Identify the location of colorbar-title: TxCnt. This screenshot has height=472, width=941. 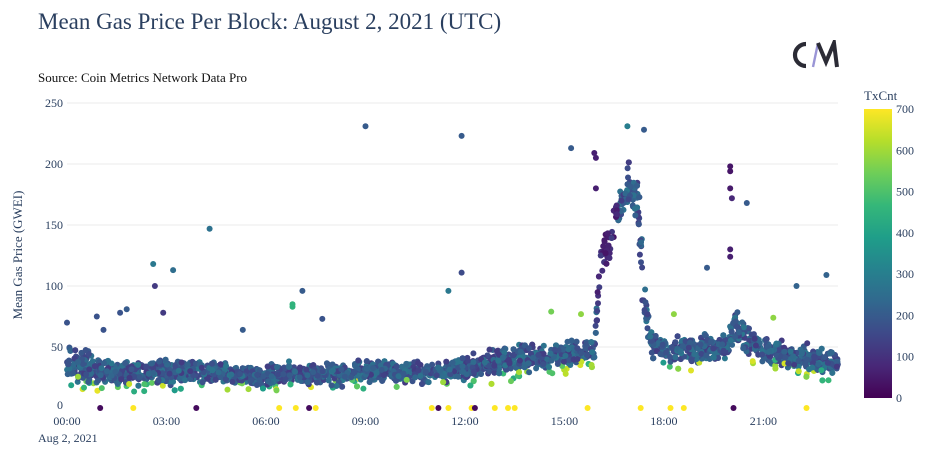
(881, 95).